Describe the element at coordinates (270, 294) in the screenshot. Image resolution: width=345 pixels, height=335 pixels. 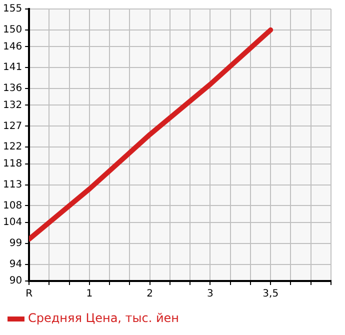
I see `x-tick-label: 3,5` at that location.